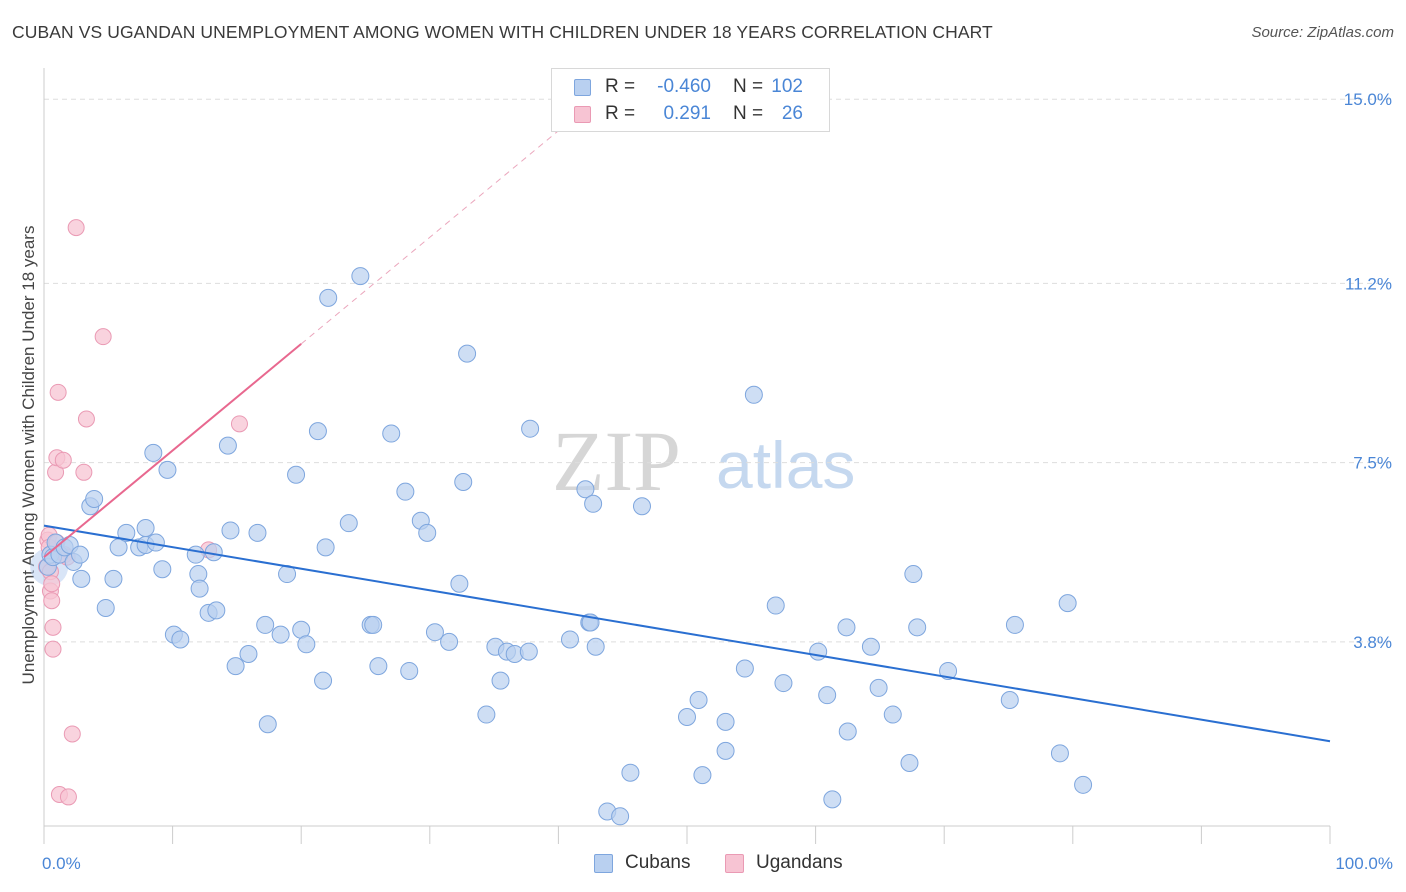 The width and height of the screenshot is (1406, 892). I want to click on series-legend: Cubans Ugandans, so click(703, 865).